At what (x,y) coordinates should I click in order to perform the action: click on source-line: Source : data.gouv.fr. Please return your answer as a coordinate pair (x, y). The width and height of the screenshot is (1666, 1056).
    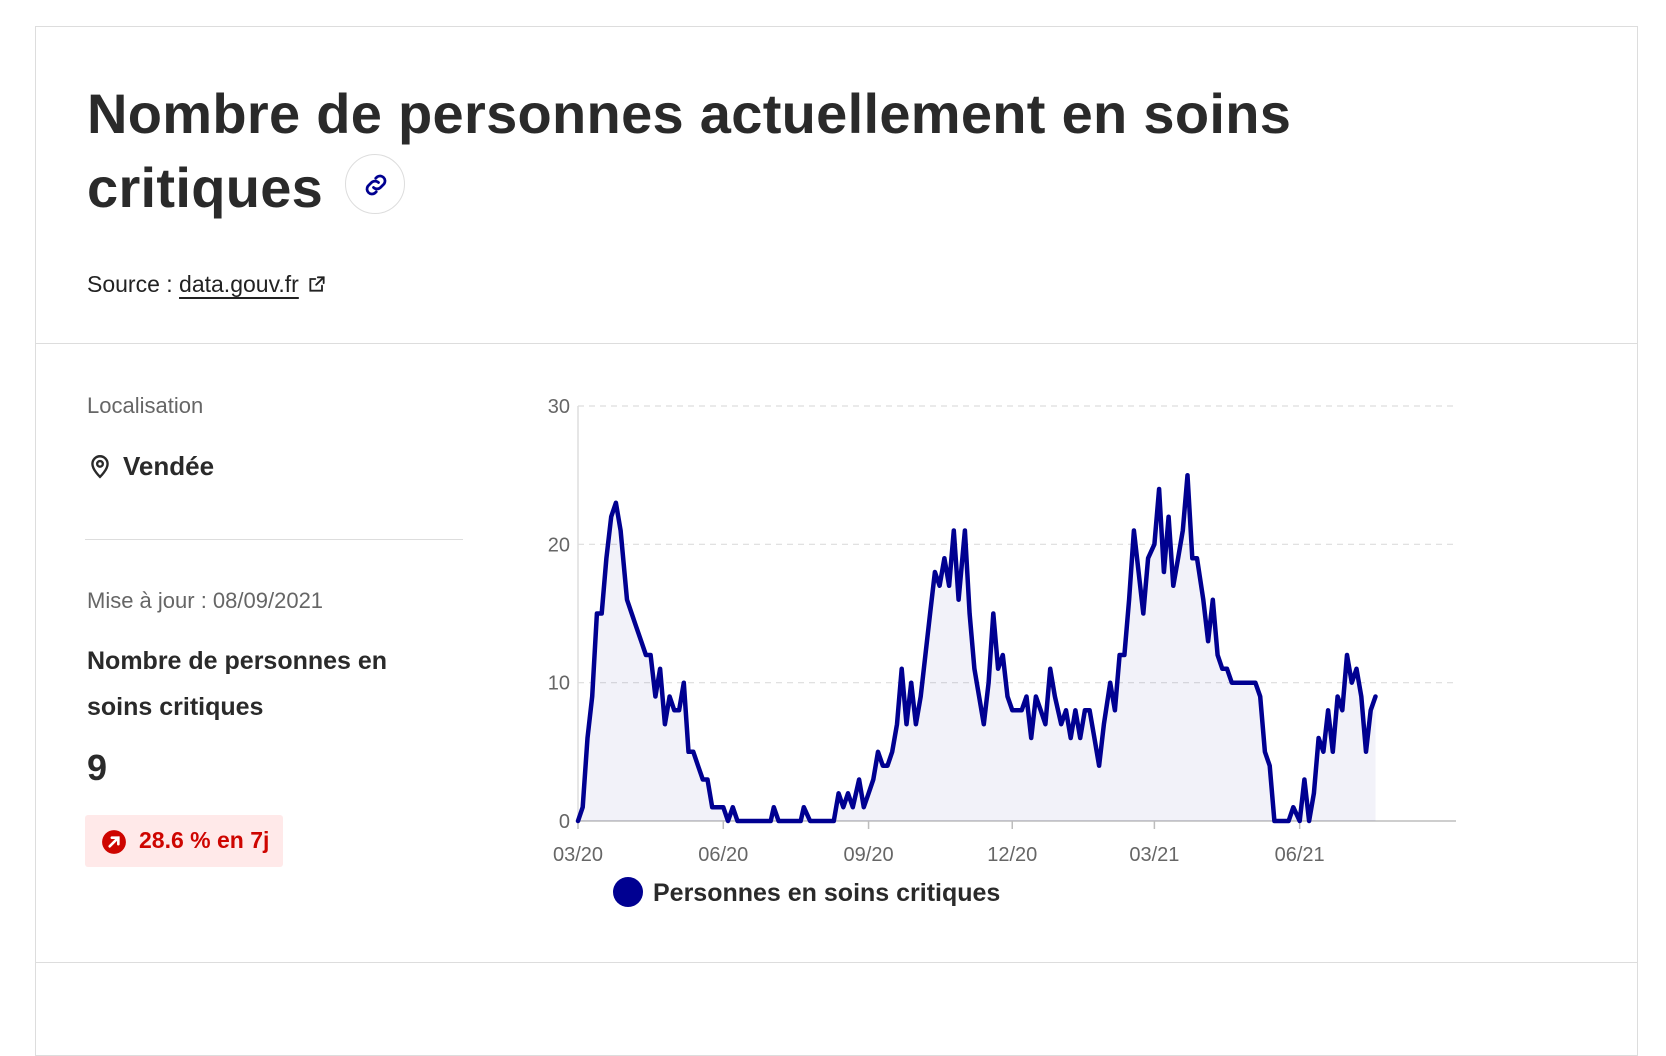
    Looking at the image, I should click on (207, 284).